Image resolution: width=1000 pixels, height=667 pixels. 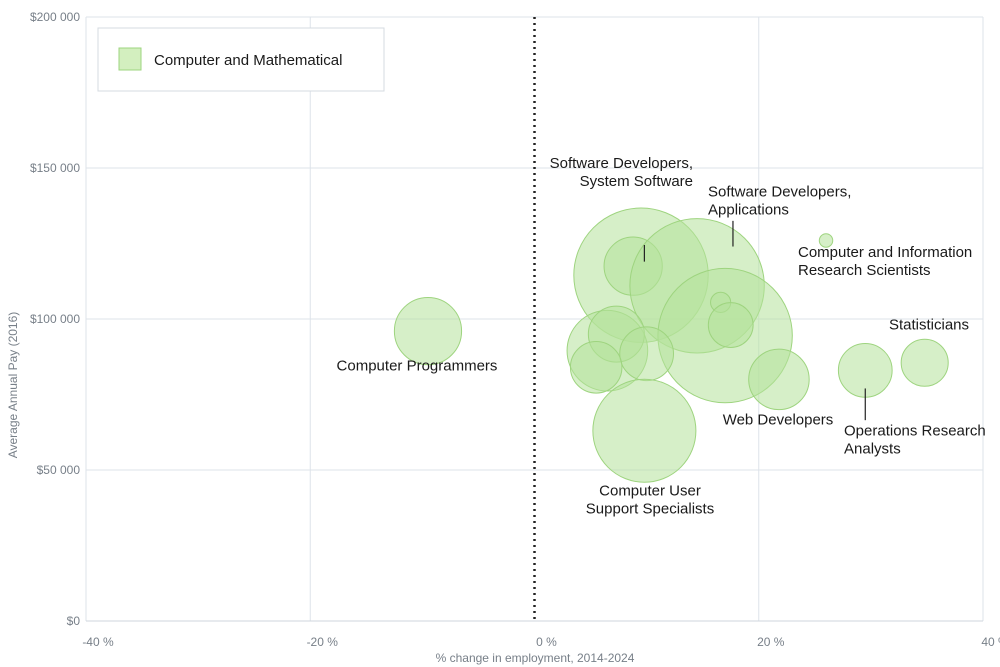 I want to click on annotation-label: Operations Research Analysts, so click(x=915, y=439).